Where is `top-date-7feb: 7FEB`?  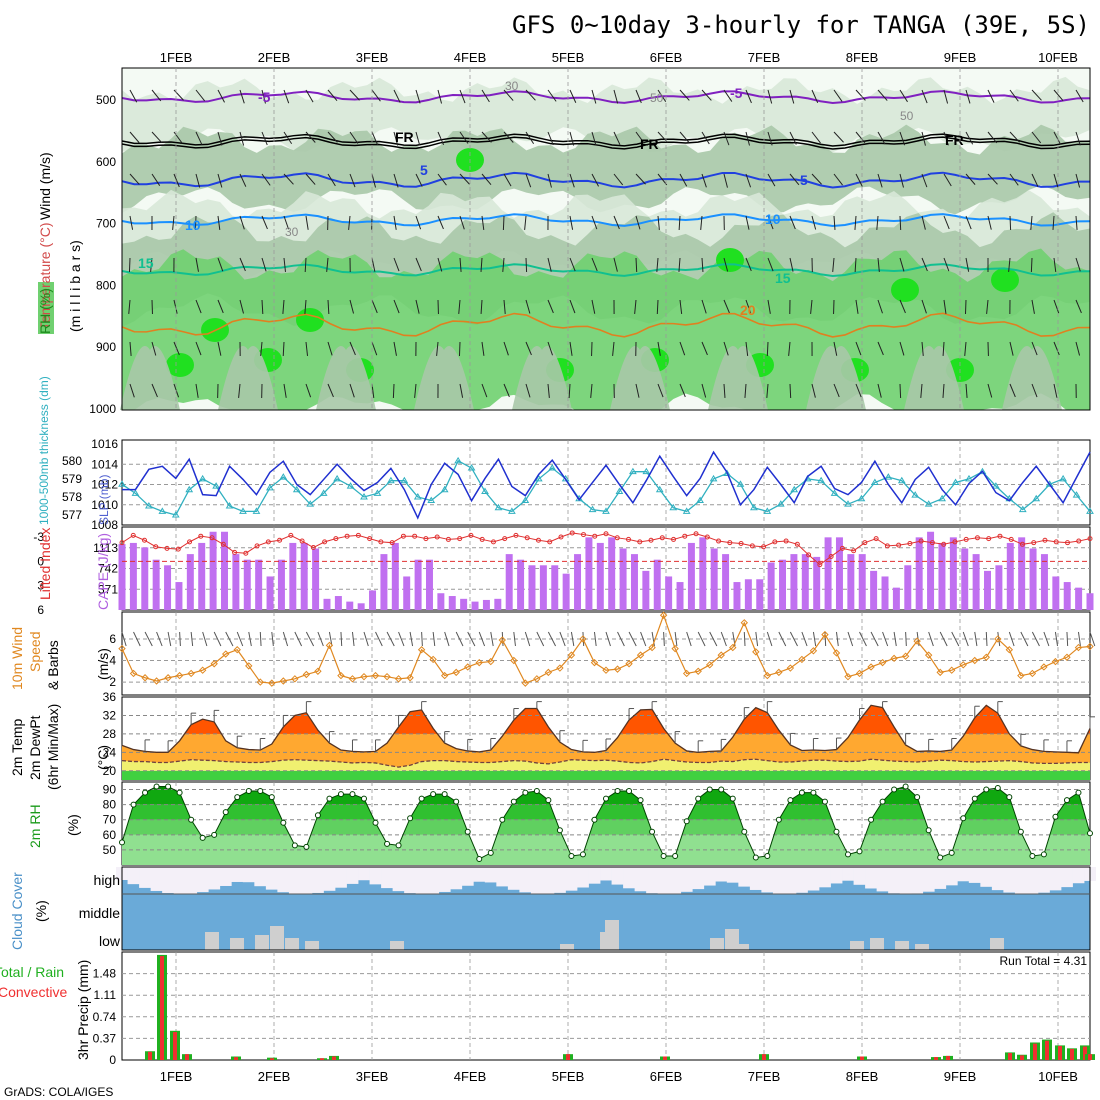
top-date-7feb: 7FEB is located at coordinates (764, 57).